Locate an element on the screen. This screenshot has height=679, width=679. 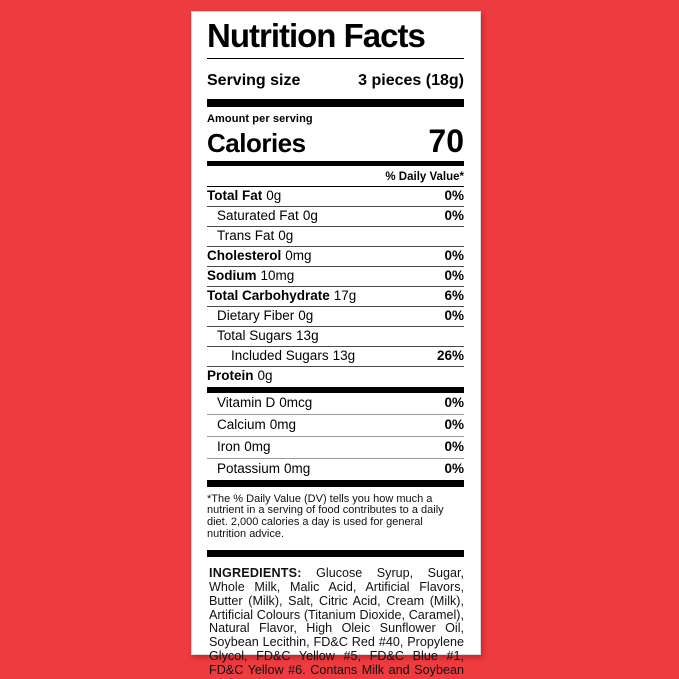
vitamin-row-iron: Iron 0mg 0% is located at coordinates (335, 446).